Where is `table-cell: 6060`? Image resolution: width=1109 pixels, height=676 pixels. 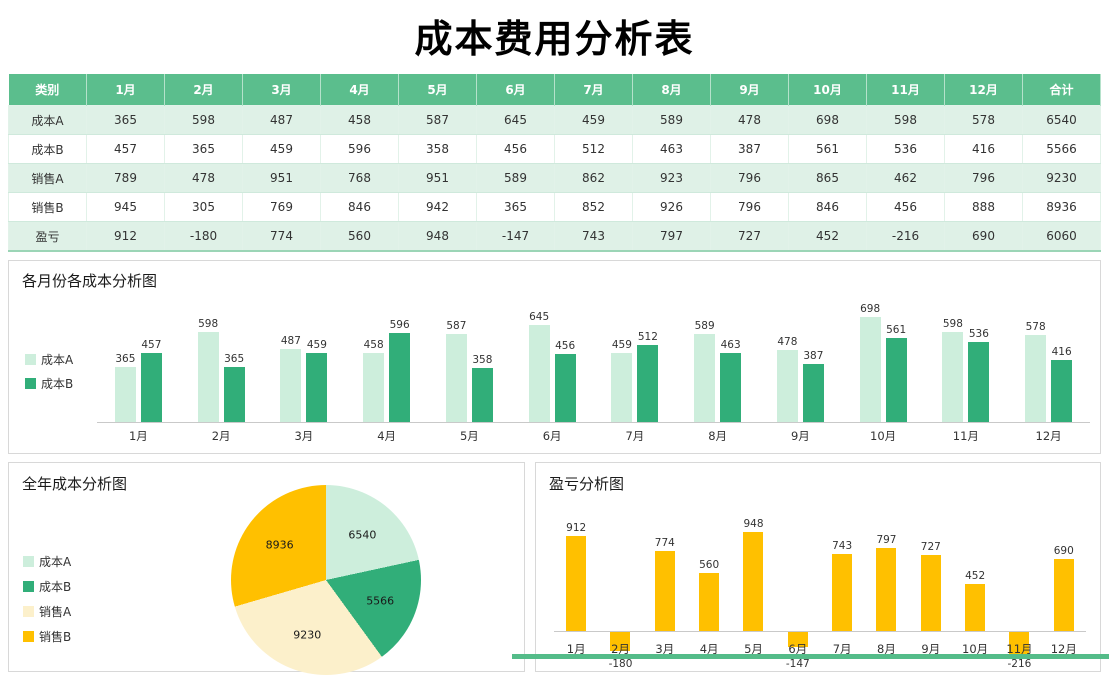
table-cell: 6060 is located at coordinates (1061, 236).